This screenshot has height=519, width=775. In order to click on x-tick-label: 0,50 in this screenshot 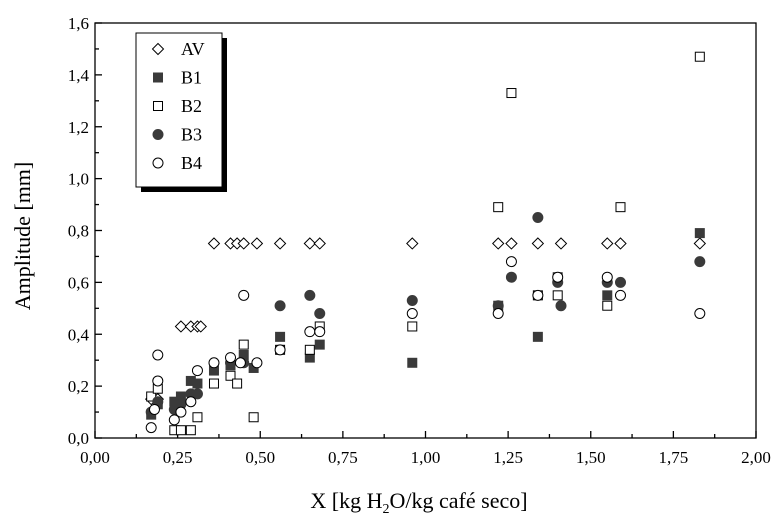, I will do `click(260, 457)`.